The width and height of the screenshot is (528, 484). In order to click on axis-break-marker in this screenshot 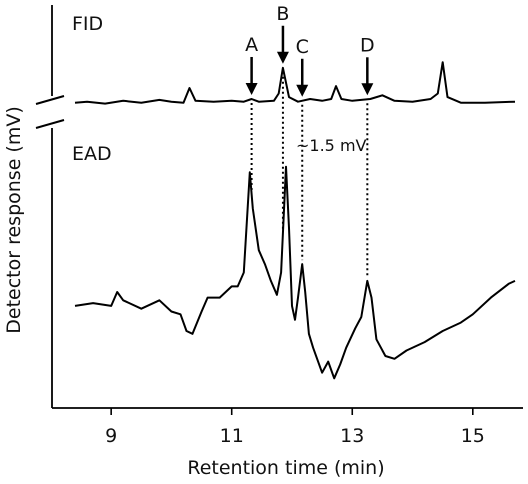, I will do `click(50, 112)`.